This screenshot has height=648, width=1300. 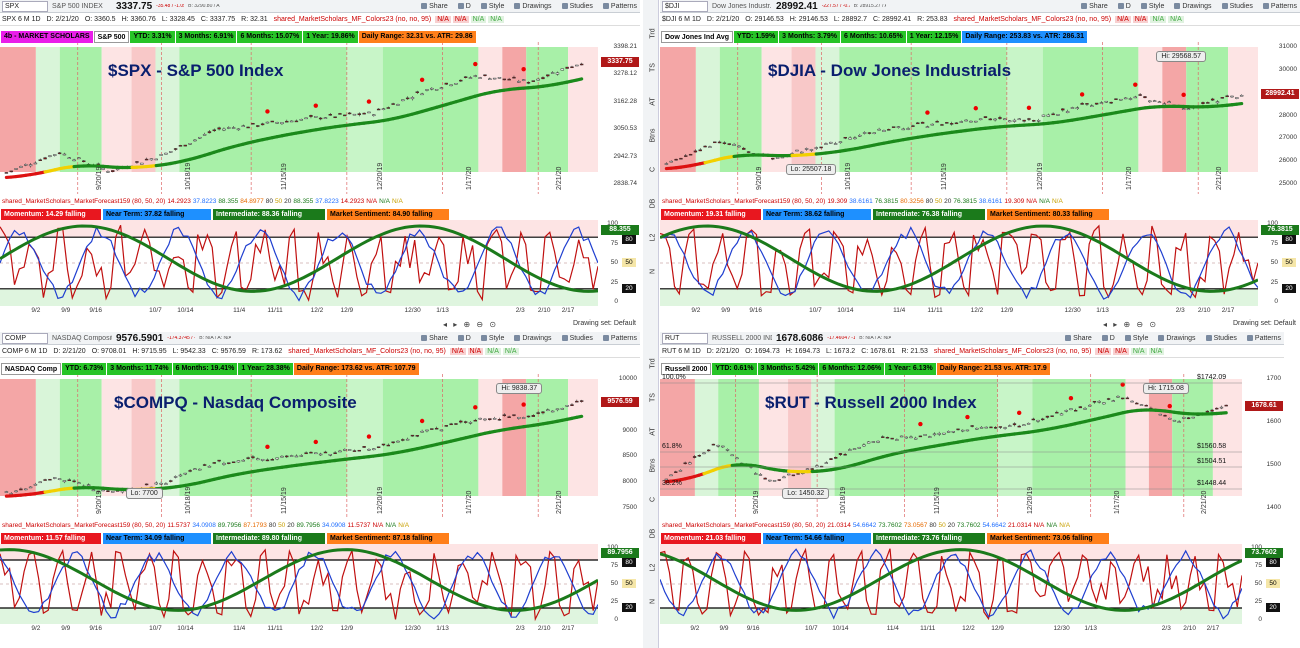 What do you see at coordinates (724, 628) in the screenshot?
I see `x-tick-label: 9/9` at bounding box center [724, 628].